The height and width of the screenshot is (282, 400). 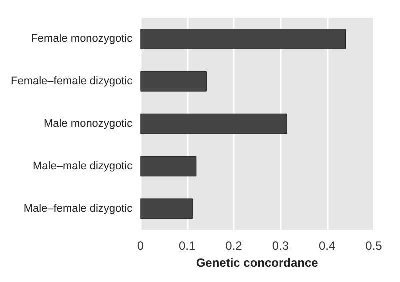 What do you see at coordinates (281, 246) in the screenshot?
I see `x-tick-label: 0.3` at bounding box center [281, 246].